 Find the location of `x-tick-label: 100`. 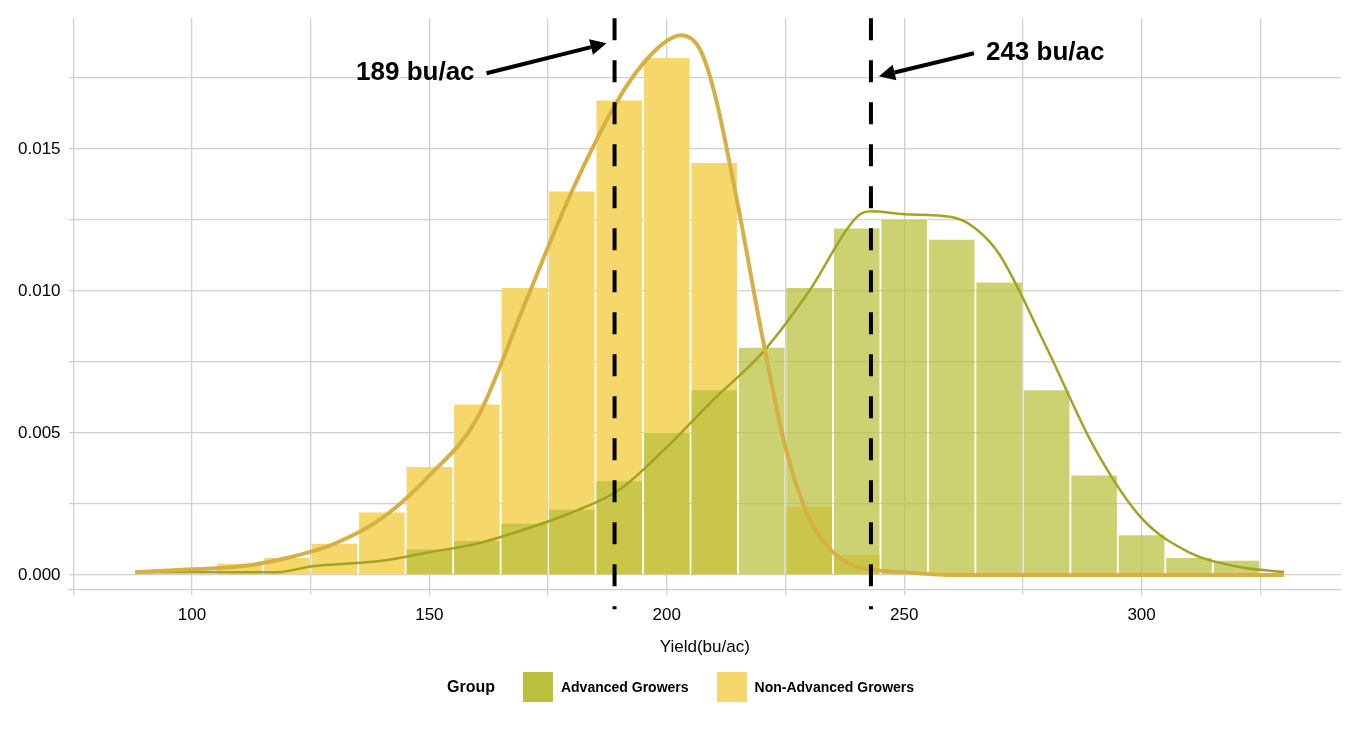

x-tick-label: 100 is located at coordinates (192, 615).